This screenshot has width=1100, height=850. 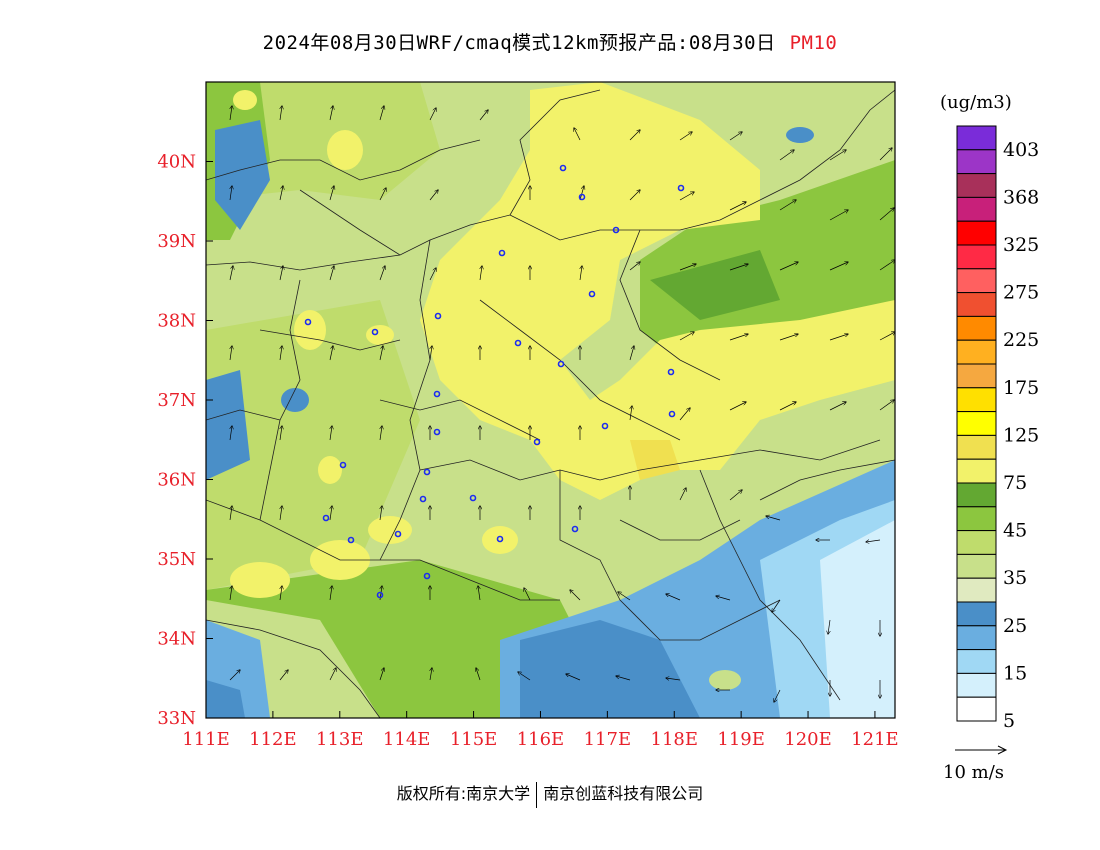 I want to click on legend-label: 368, so click(x=1021, y=197).